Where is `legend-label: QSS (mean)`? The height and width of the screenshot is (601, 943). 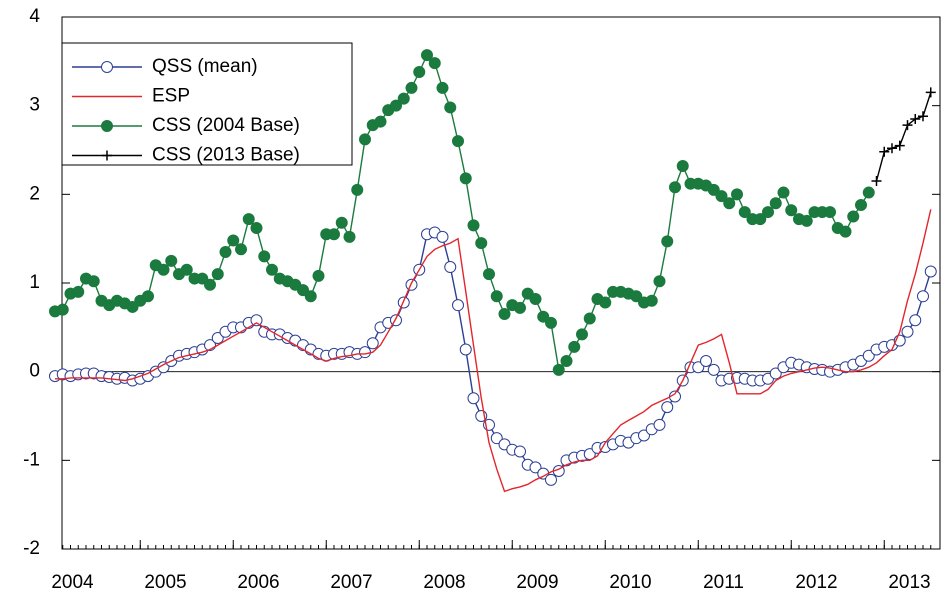 legend-label: QSS (mean) is located at coordinates (205, 66).